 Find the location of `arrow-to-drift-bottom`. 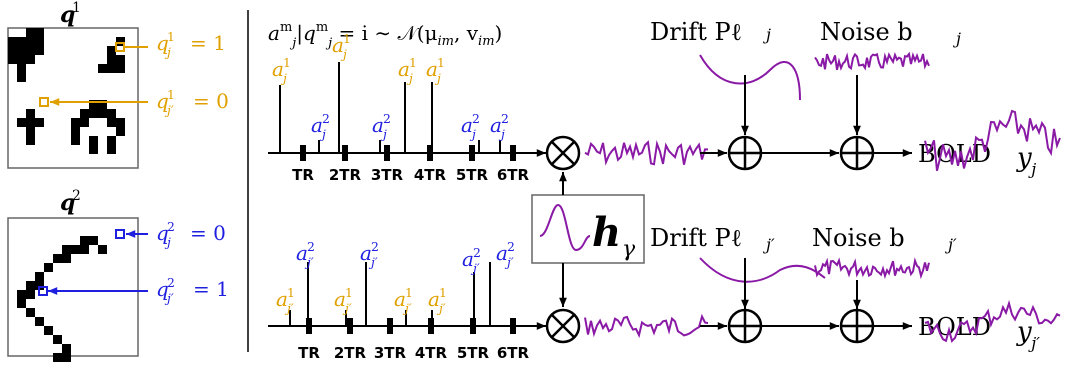

arrow-to-drift-bottom is located at coordinates (713, 326).